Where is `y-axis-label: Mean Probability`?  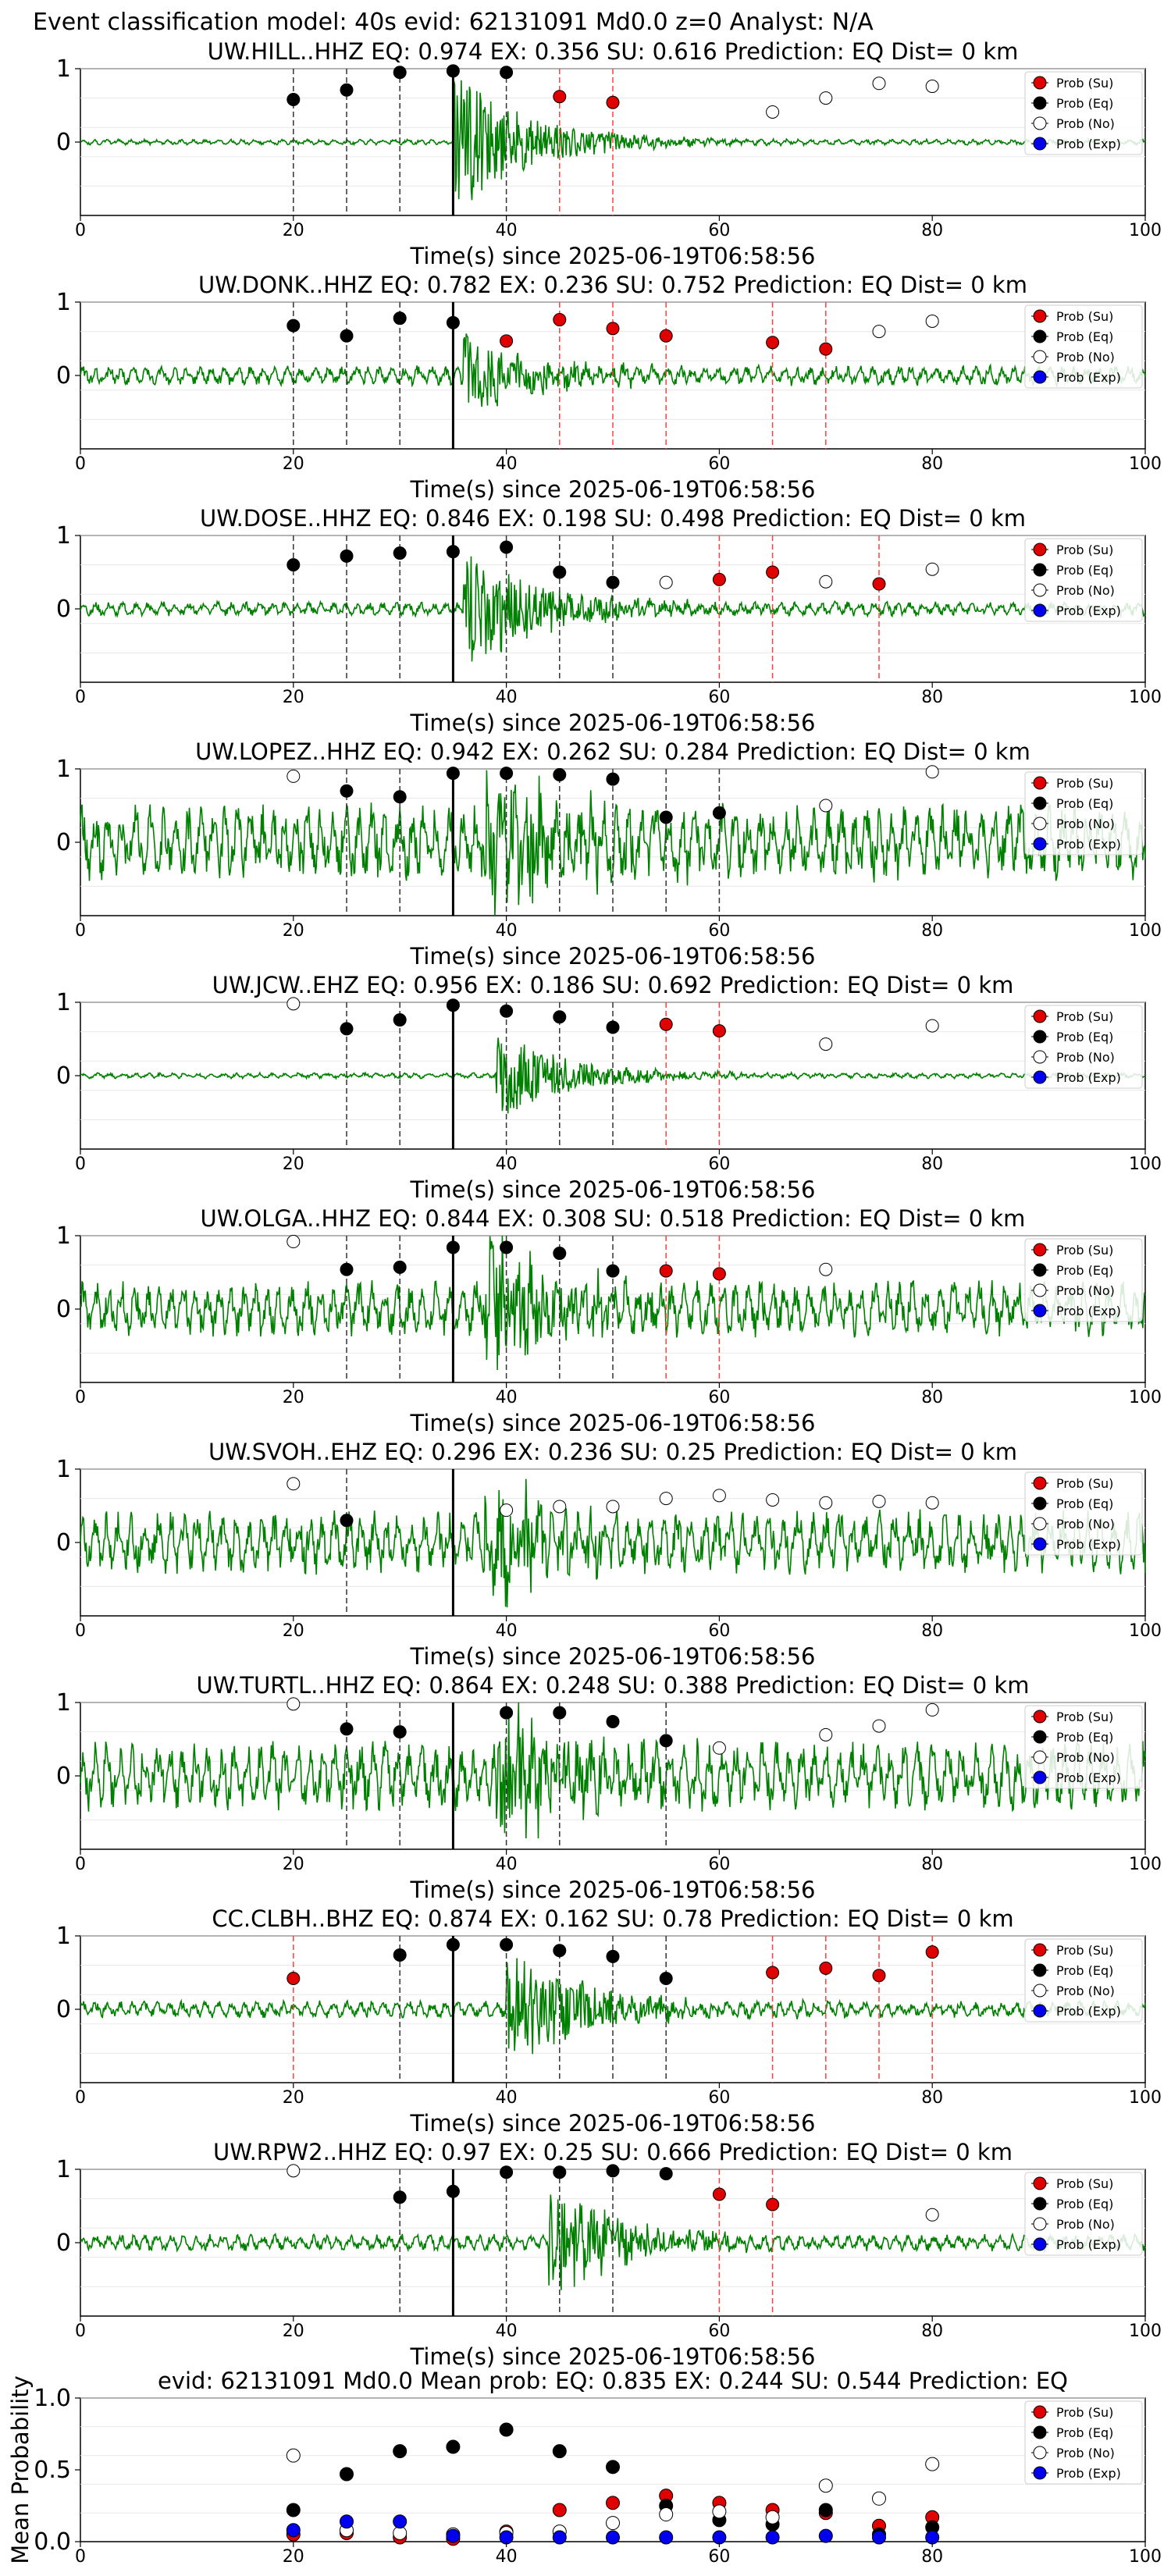
y-axis-label: Mean Probability is located at coordinates (20, 2469).